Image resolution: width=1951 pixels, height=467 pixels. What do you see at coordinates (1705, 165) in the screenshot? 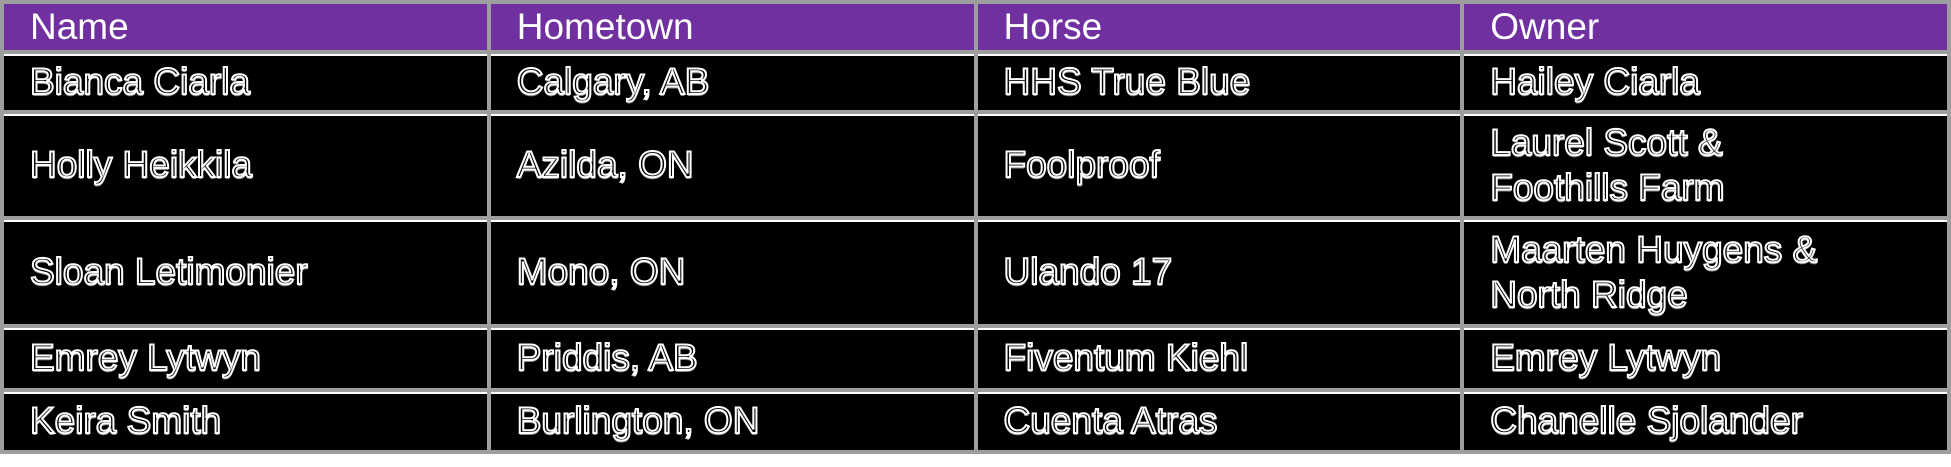
I see `cell-owner: Laurel Scott & Foothills Farm` at bounding box center [1705, 165].